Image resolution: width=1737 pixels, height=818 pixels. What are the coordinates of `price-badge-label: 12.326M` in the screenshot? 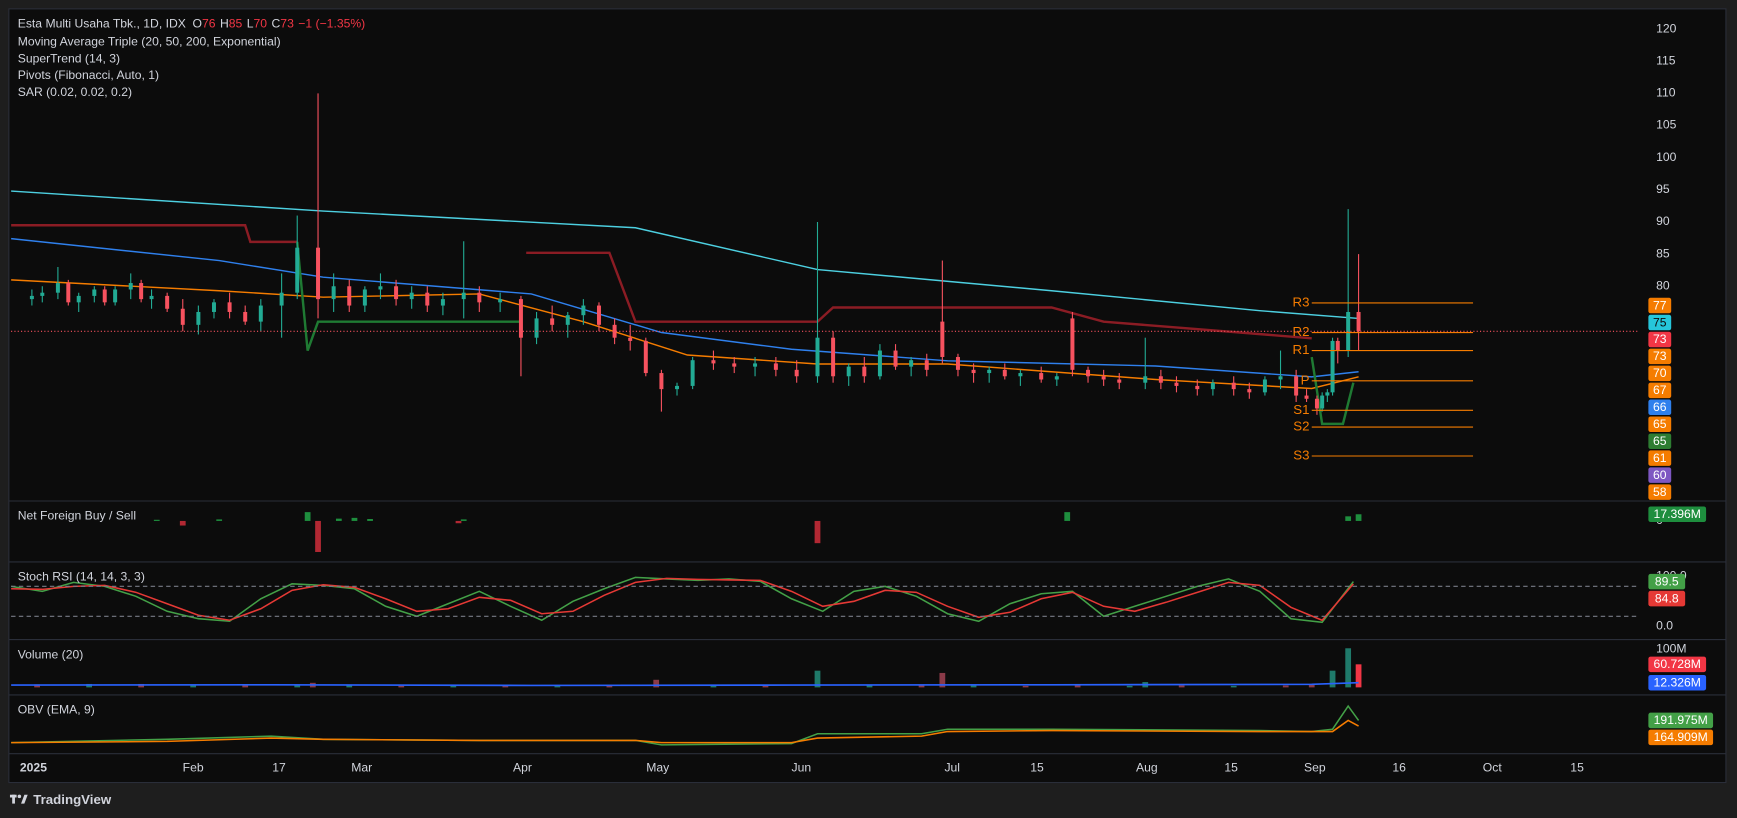 It's located at (1677, 682).